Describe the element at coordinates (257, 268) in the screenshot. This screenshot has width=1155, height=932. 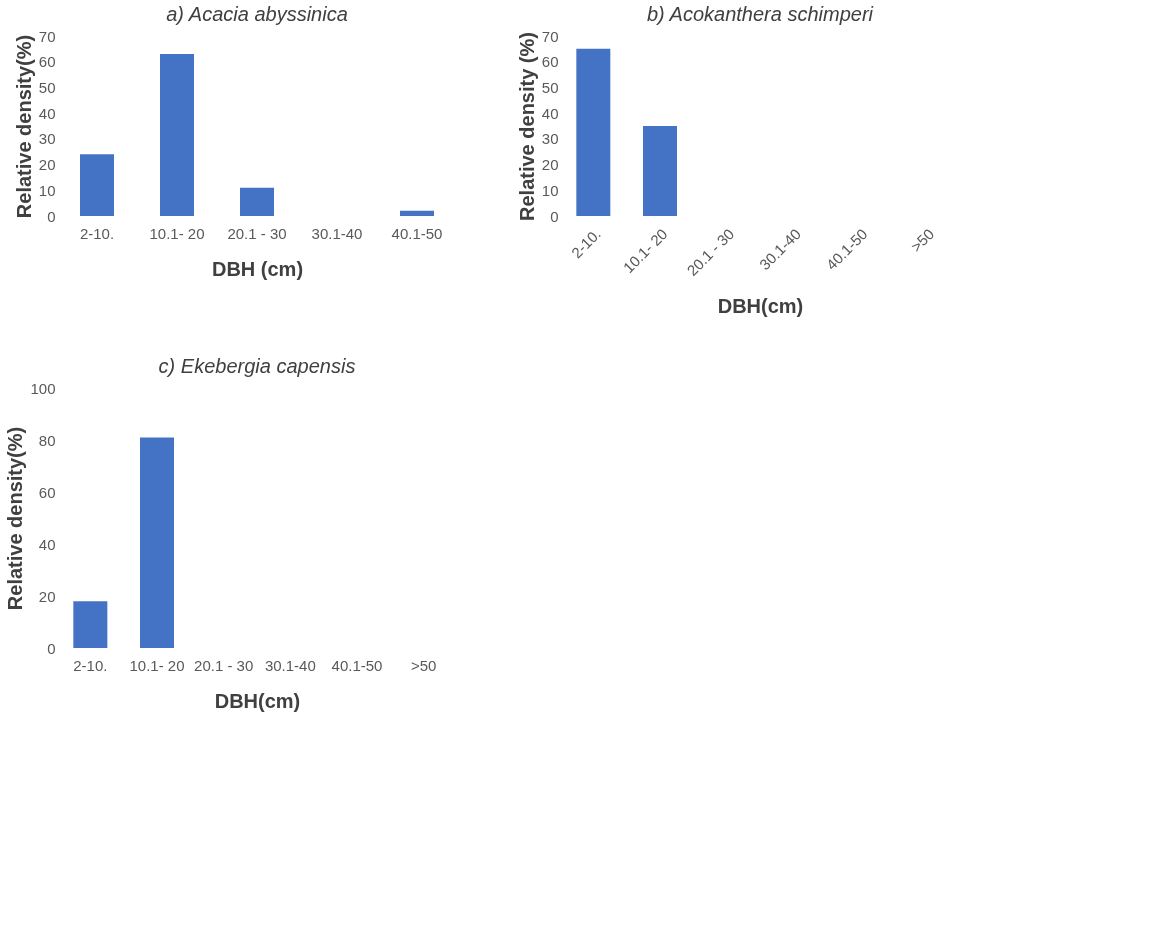
I see `x-axis-title: DBH (cm)` at that location.